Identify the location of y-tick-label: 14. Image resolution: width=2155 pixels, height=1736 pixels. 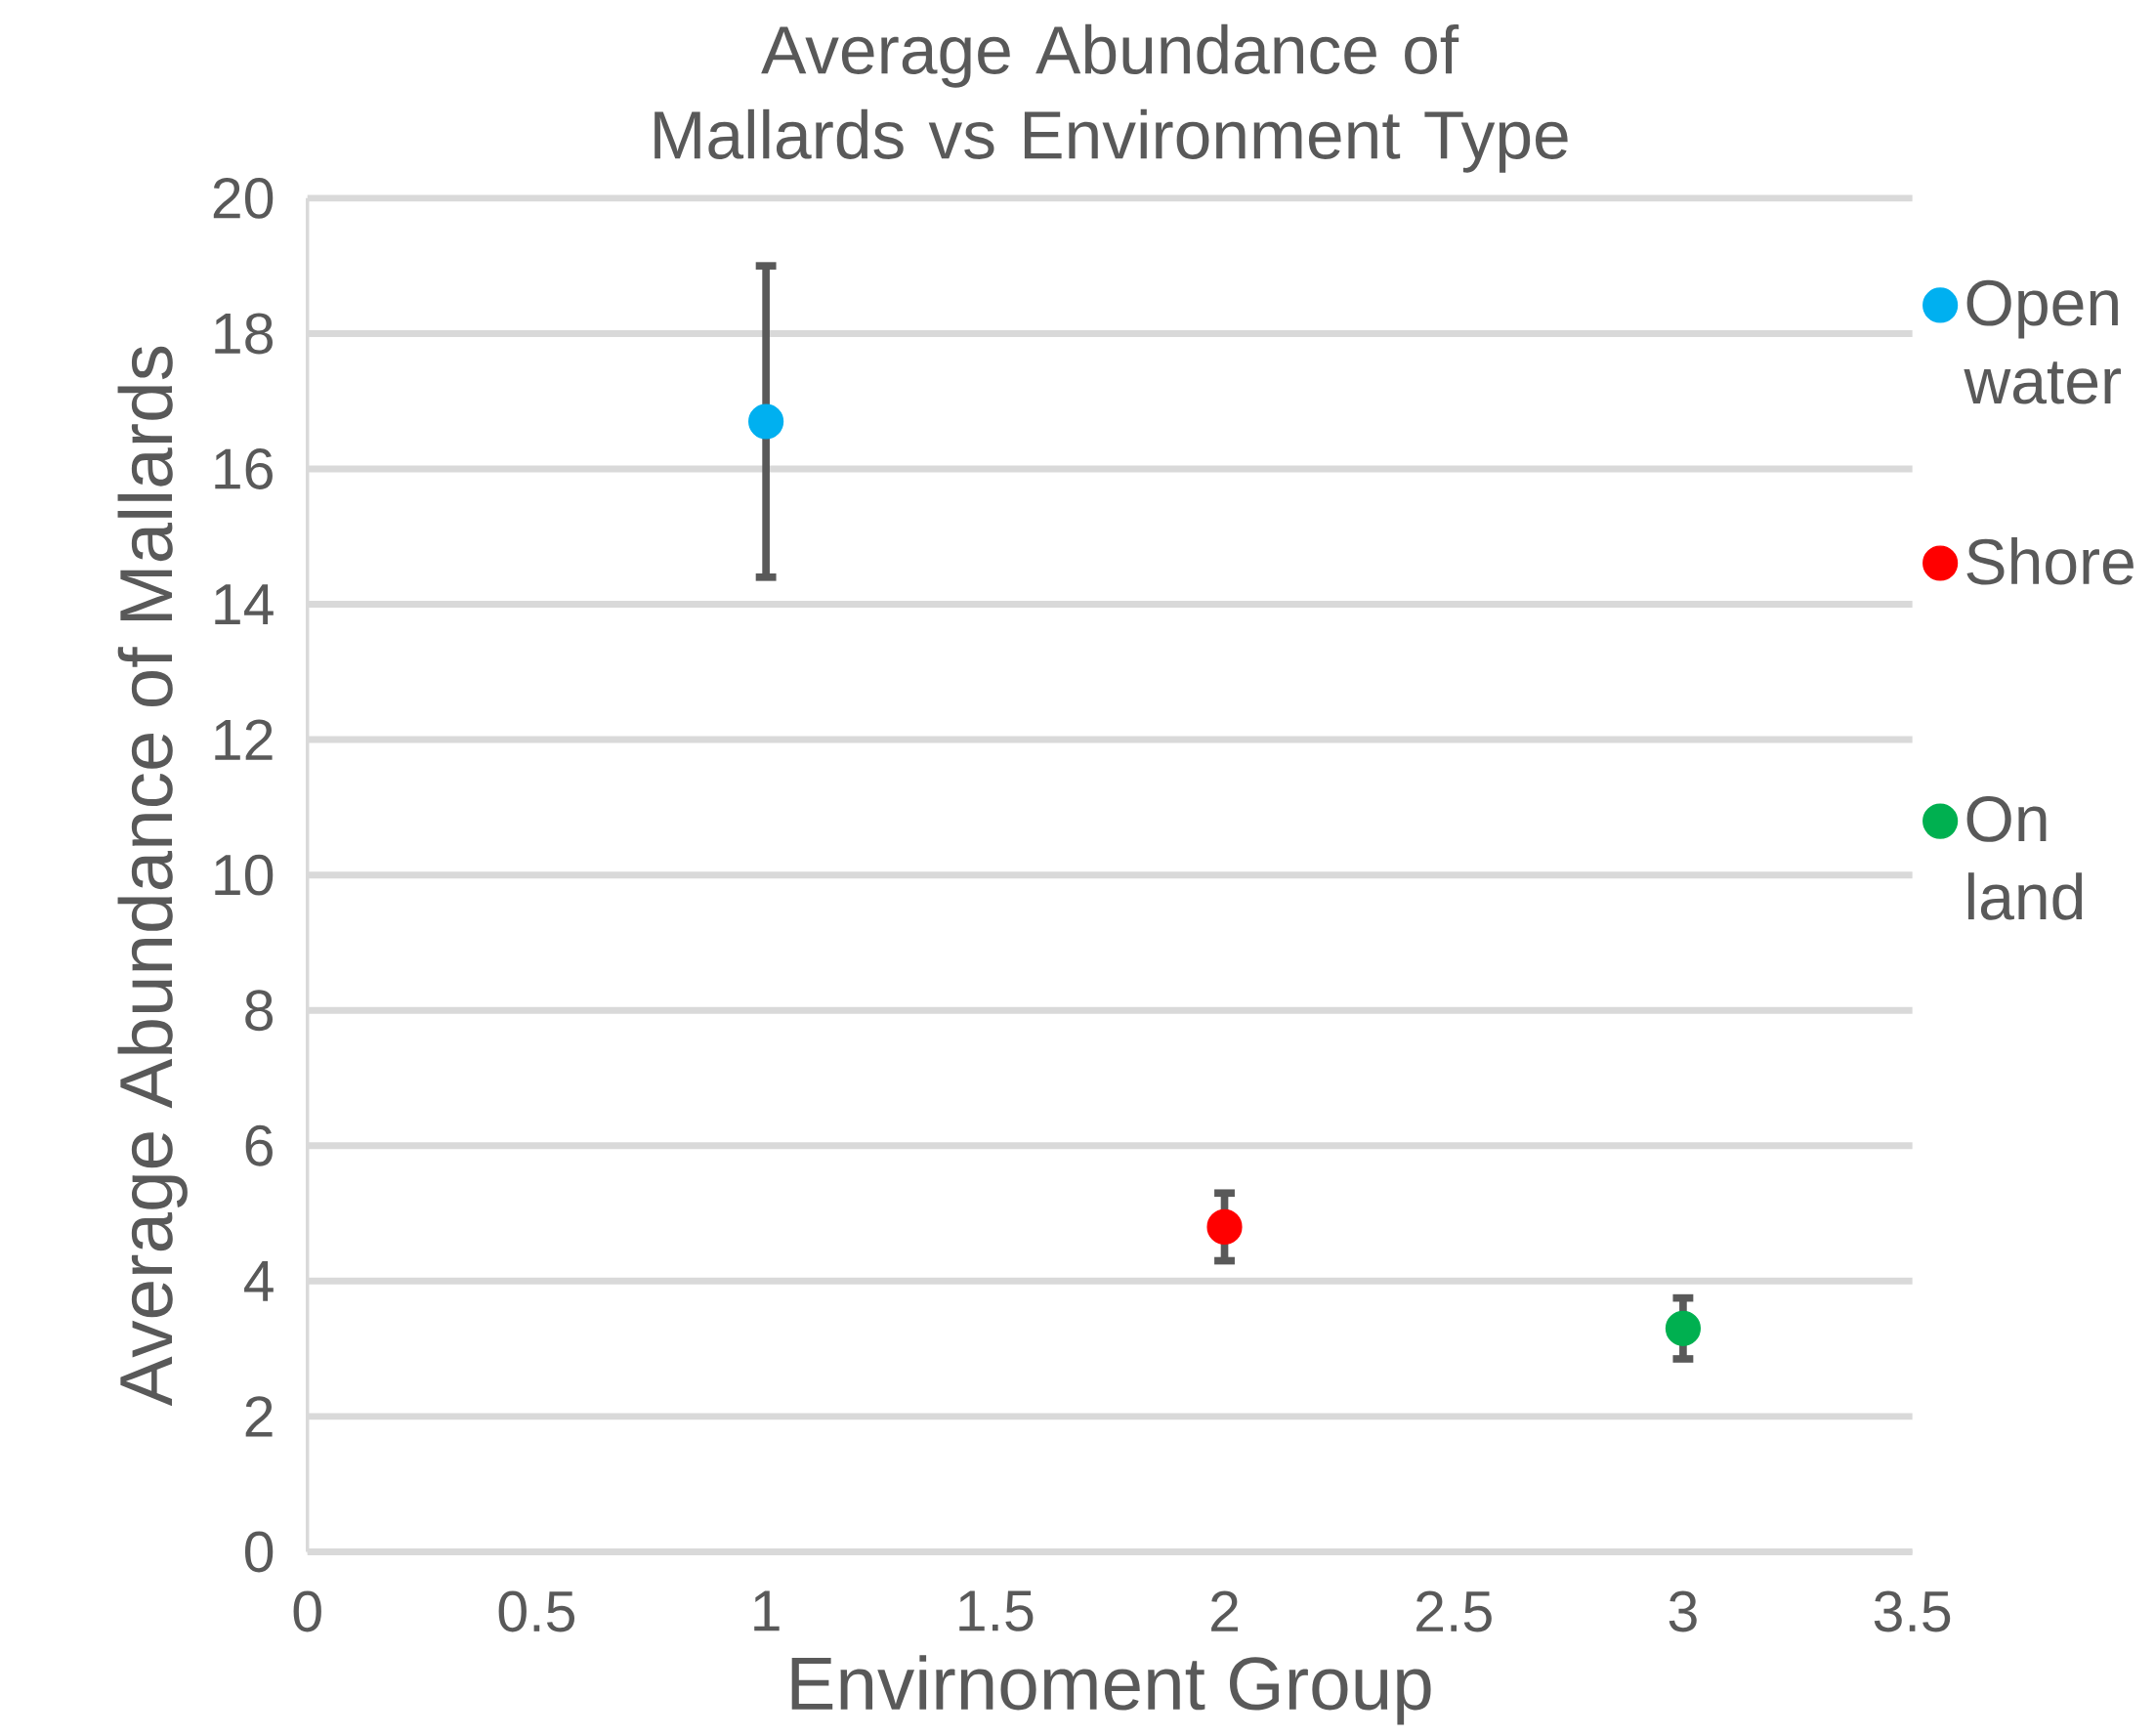
(244, 604).